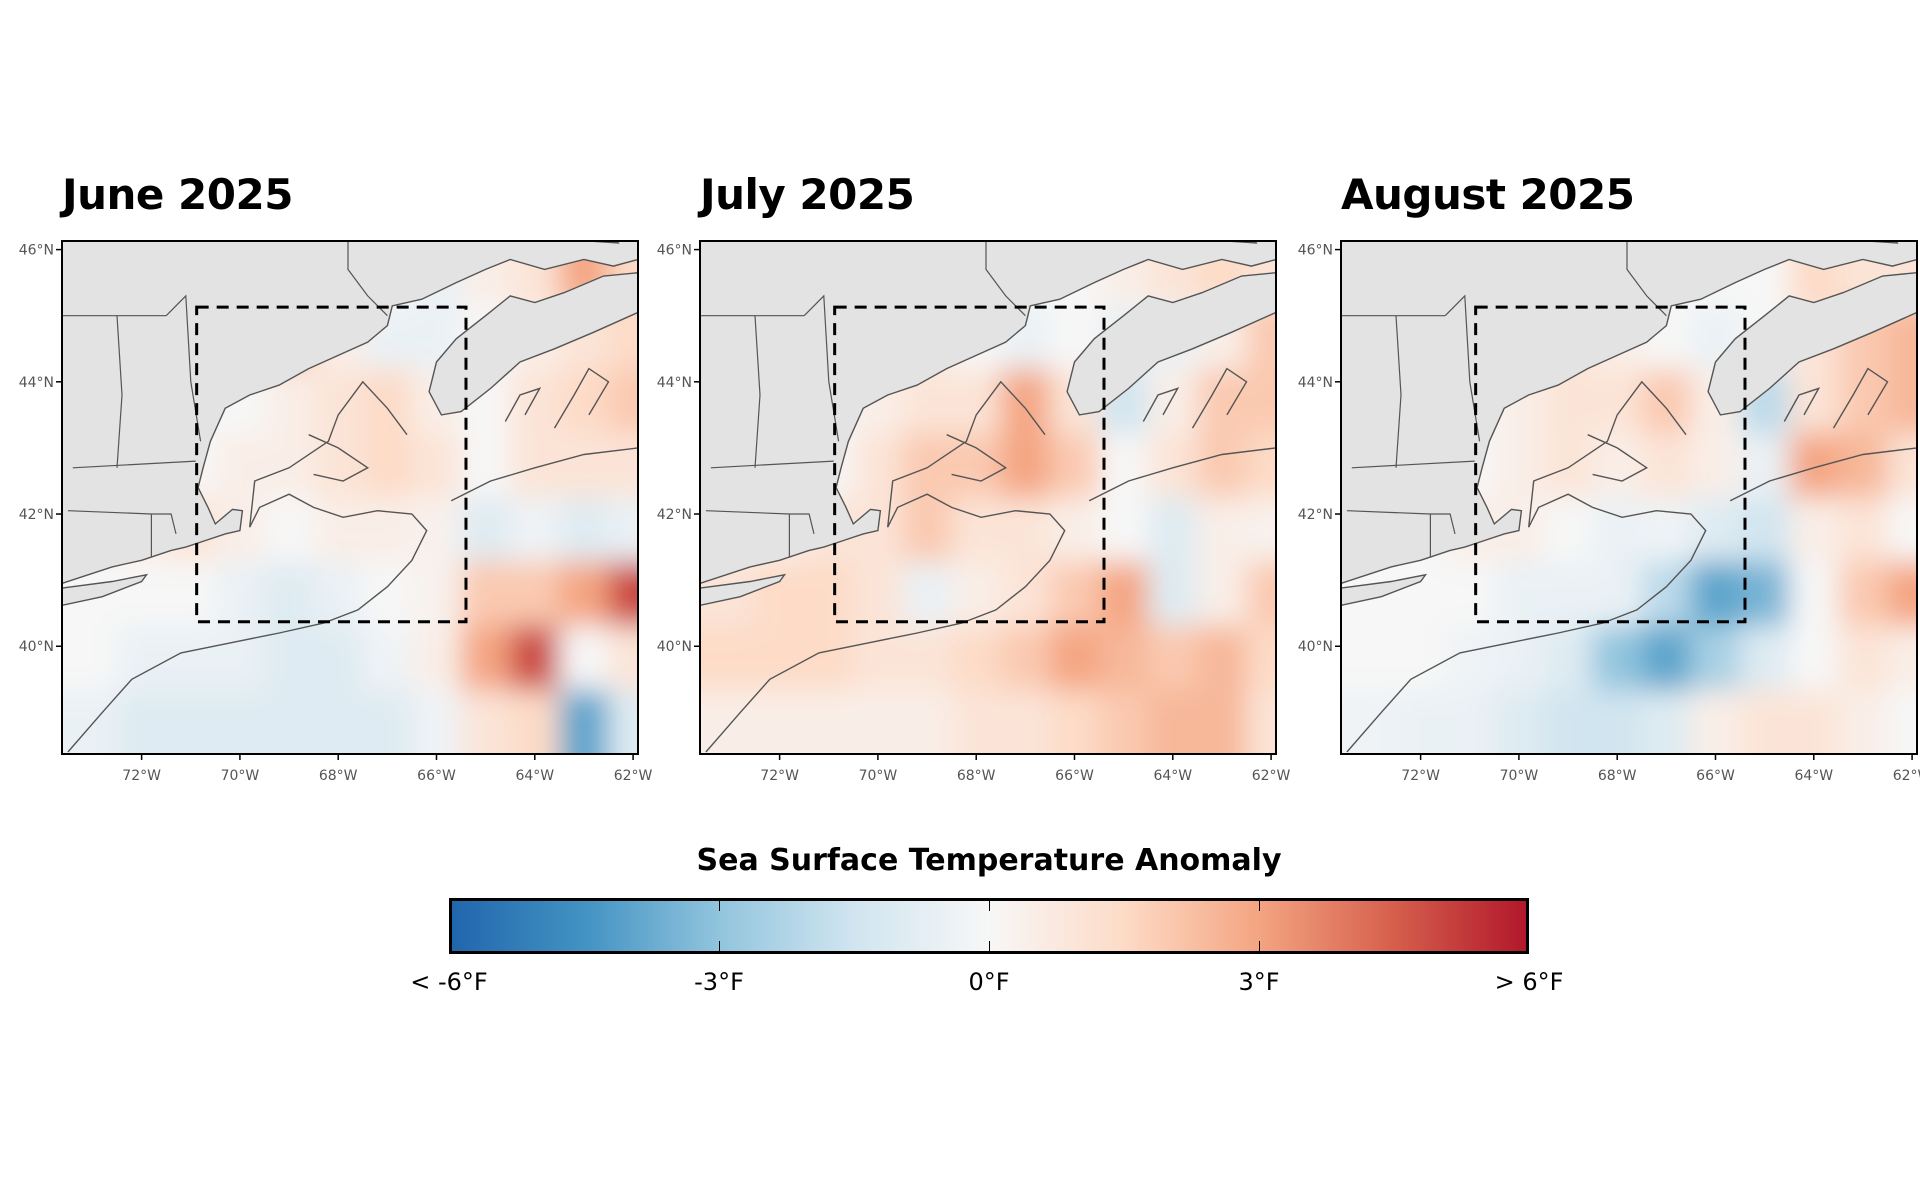 The height and width of the screenshot is (1200, 1920). Describe the element at coordinates (449, 982) in the screenshot. I see `colorbar-tick-label: < -6°F` at that location.